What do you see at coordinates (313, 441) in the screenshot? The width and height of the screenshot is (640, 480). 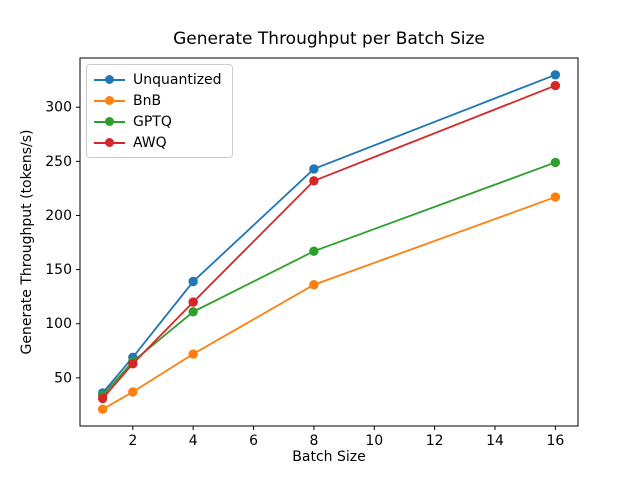 I see `x-tick-label: 8` at bounding box center [313, 441].